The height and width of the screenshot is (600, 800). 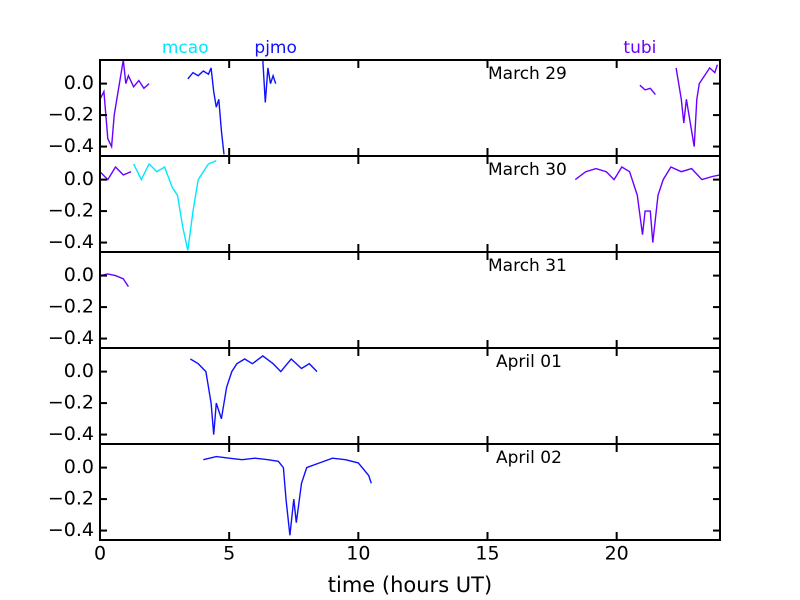 What do you see at coordinates (229, 554) in the screenshot?
I see `x-tick-label: 5` at bounding box center [229, 554].